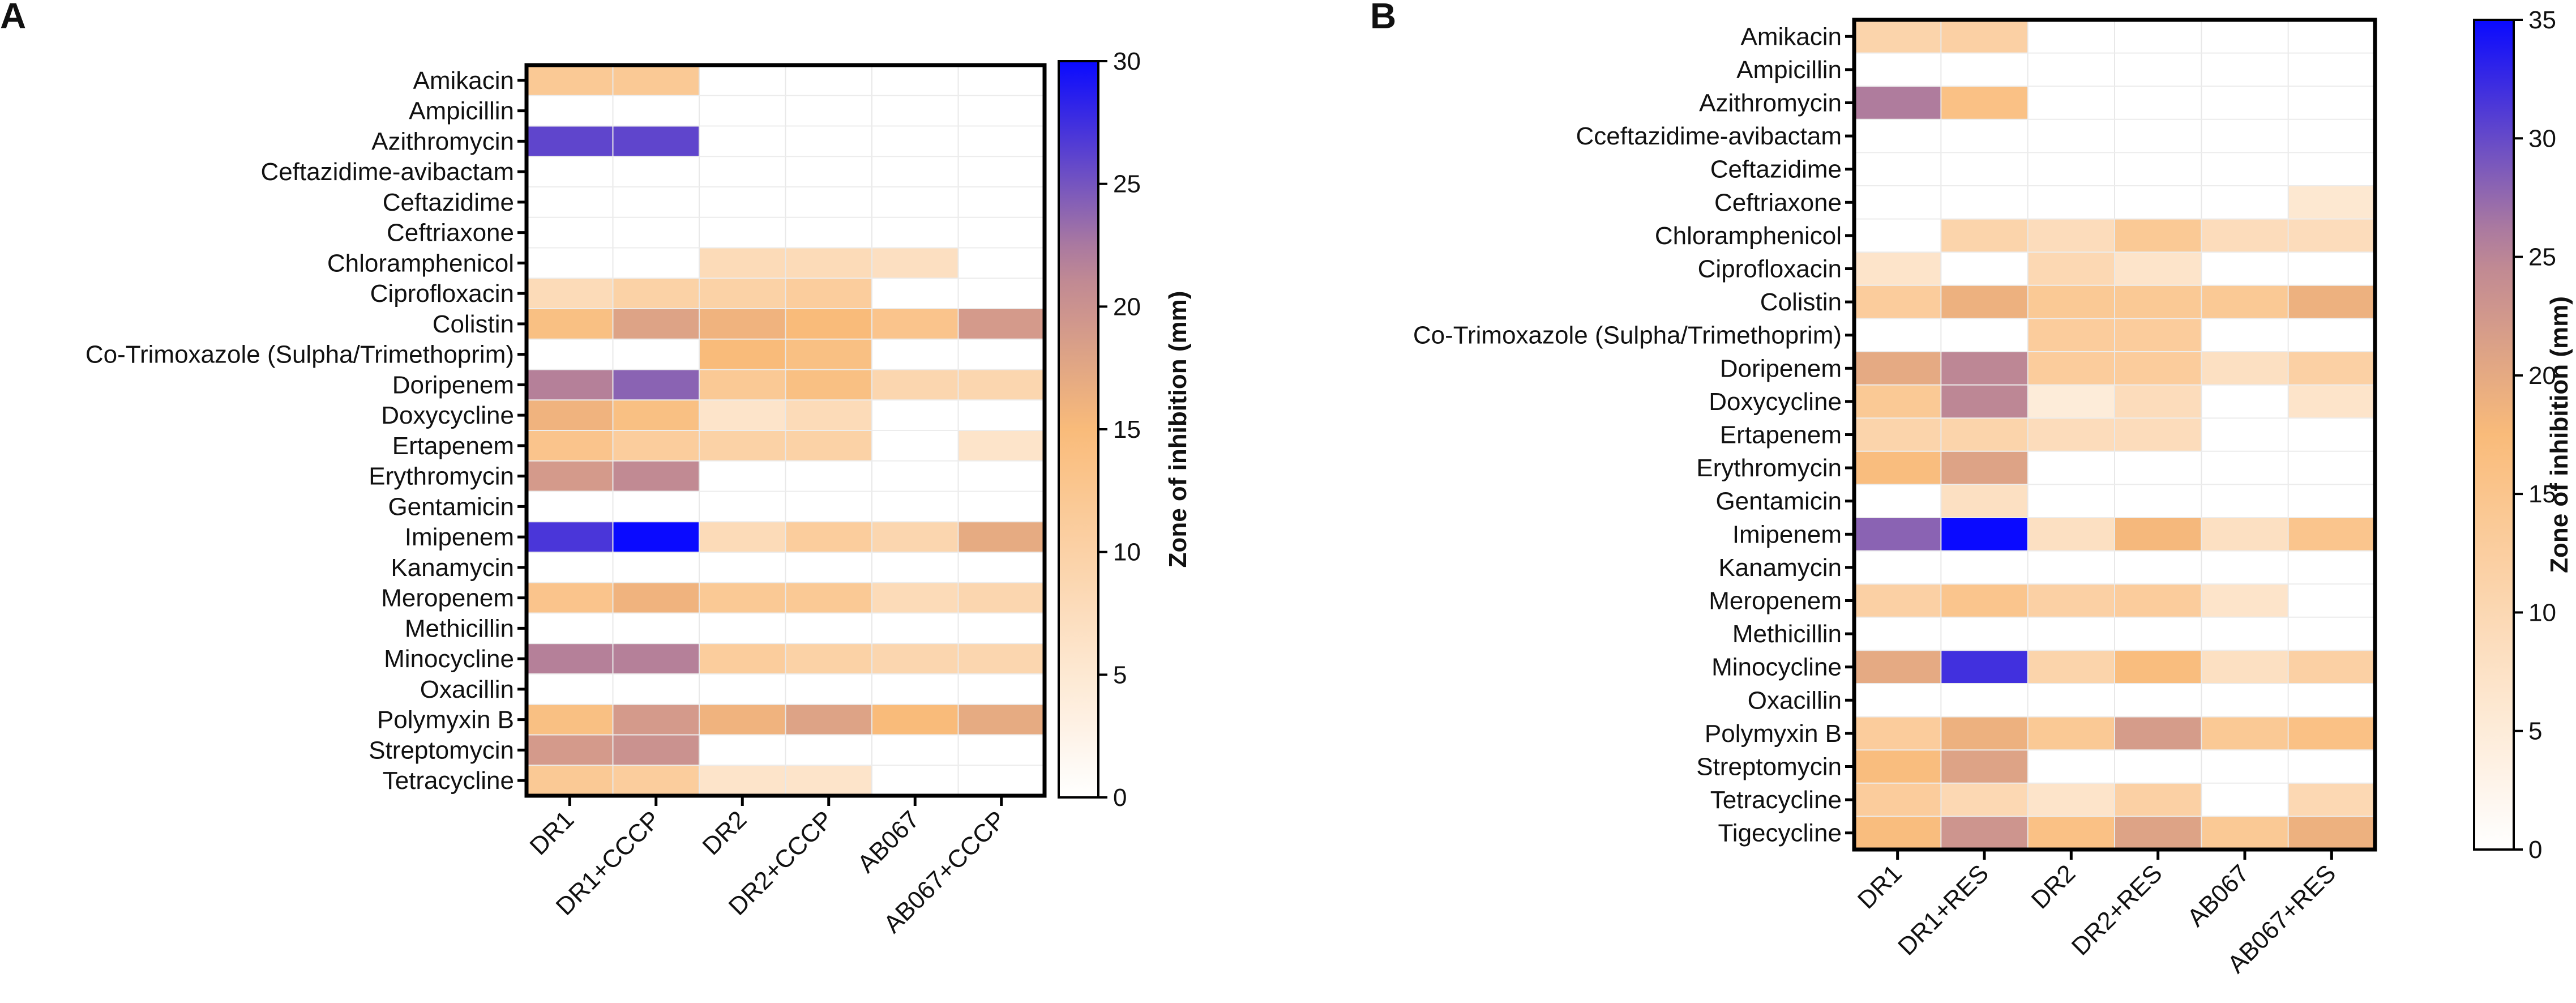  Describe the element at coordinates (1778, 203) in the screenshot. I see `row-label: Ceftriaxone` at that location.